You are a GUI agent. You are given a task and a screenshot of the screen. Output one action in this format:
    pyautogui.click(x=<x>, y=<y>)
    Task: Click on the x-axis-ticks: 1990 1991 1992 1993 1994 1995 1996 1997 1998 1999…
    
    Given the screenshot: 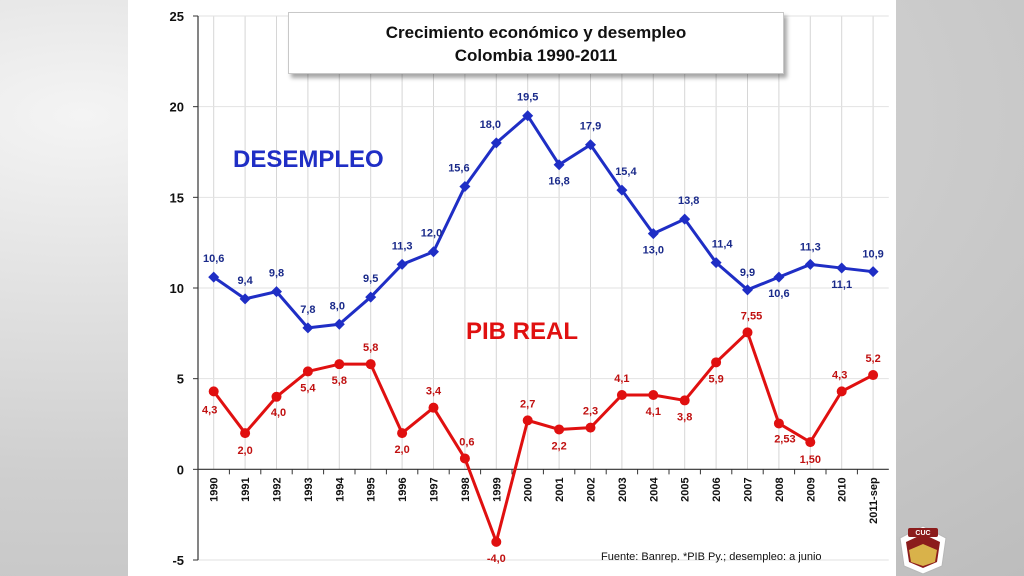 What is the action you would take?
    pyautogui.click(x=538, y=496)
    